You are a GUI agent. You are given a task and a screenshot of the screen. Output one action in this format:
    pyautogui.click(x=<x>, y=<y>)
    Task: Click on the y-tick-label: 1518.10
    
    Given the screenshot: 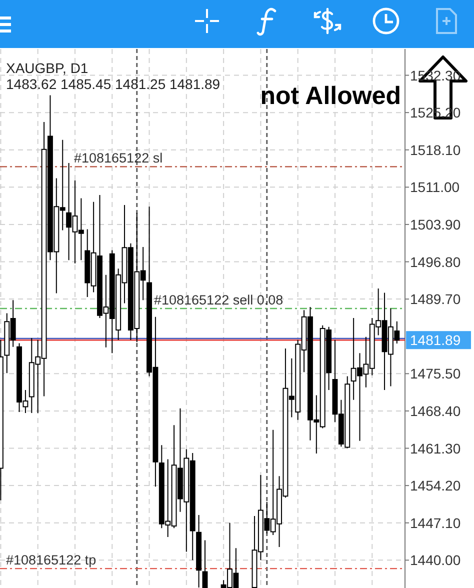 What is the action you would take?
    pyautogui.click(x=435, y=150)
    